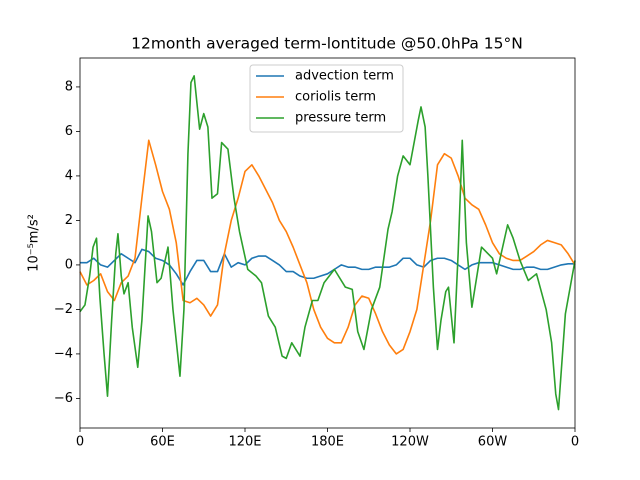  I want to click on y-axis-label: 10⁻⁵m/s², so click(34, 243).